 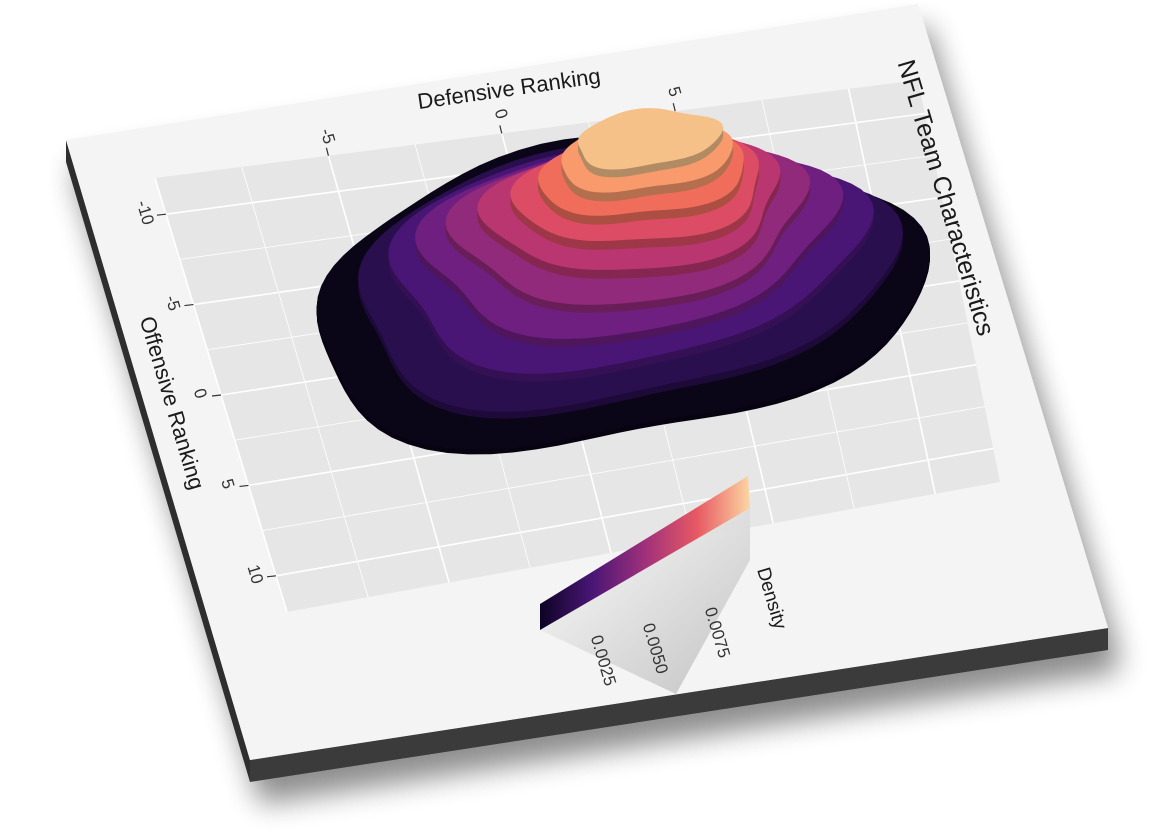 I want to click on x-tick-label: -5, so click(x=327, y=136).